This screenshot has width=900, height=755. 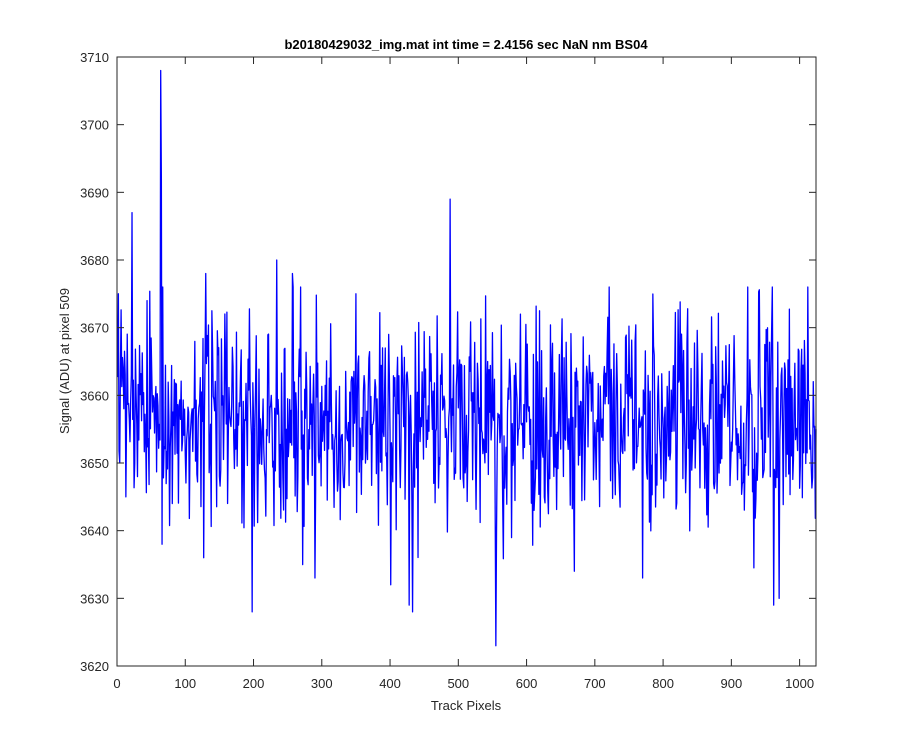 What do you see at coordinates (94, 328) in the screenshot?
I see `y-tick-label: 3670` at bounding box center [94, 328].